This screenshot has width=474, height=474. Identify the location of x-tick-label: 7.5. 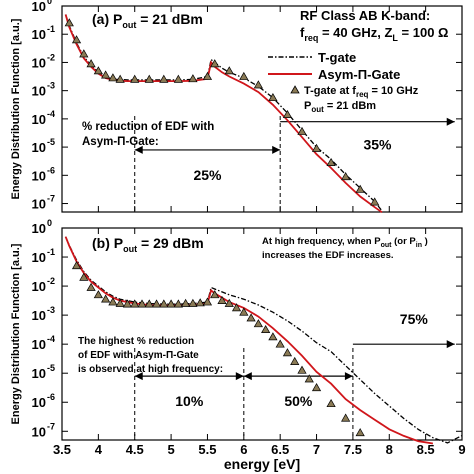
(353, 449).